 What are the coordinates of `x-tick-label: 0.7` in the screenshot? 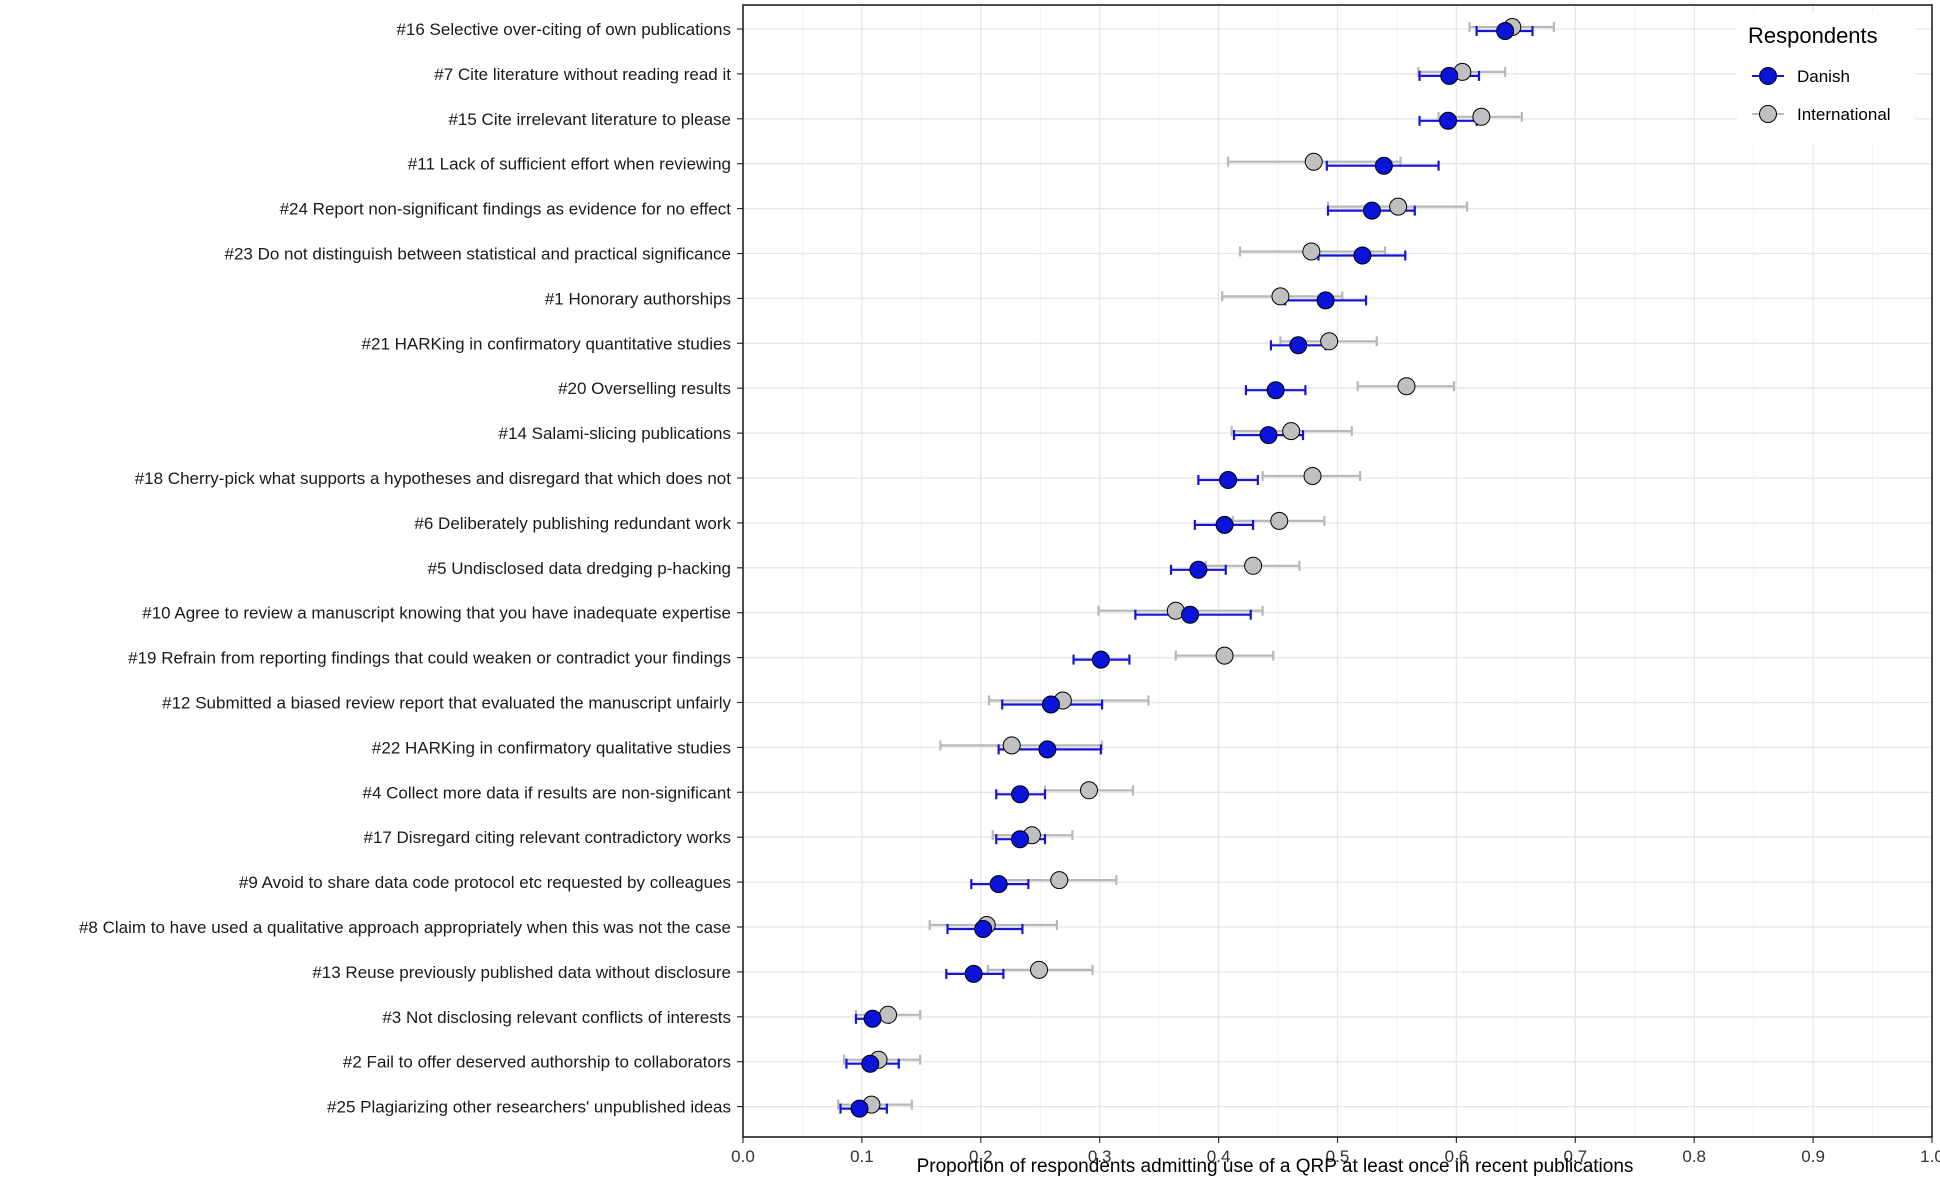 It's located at (1575, 1156).